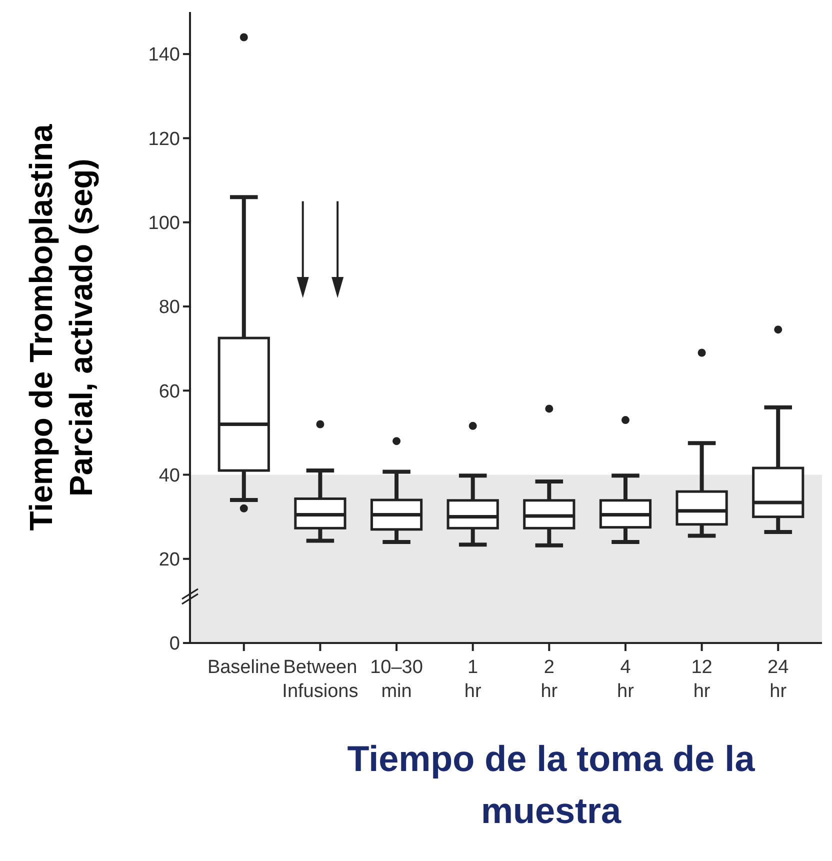  What do you see at coordinates (549, 679) in the screenshot?
I see `x-tick-label: 2 hr` at bounding box center [549, 679].